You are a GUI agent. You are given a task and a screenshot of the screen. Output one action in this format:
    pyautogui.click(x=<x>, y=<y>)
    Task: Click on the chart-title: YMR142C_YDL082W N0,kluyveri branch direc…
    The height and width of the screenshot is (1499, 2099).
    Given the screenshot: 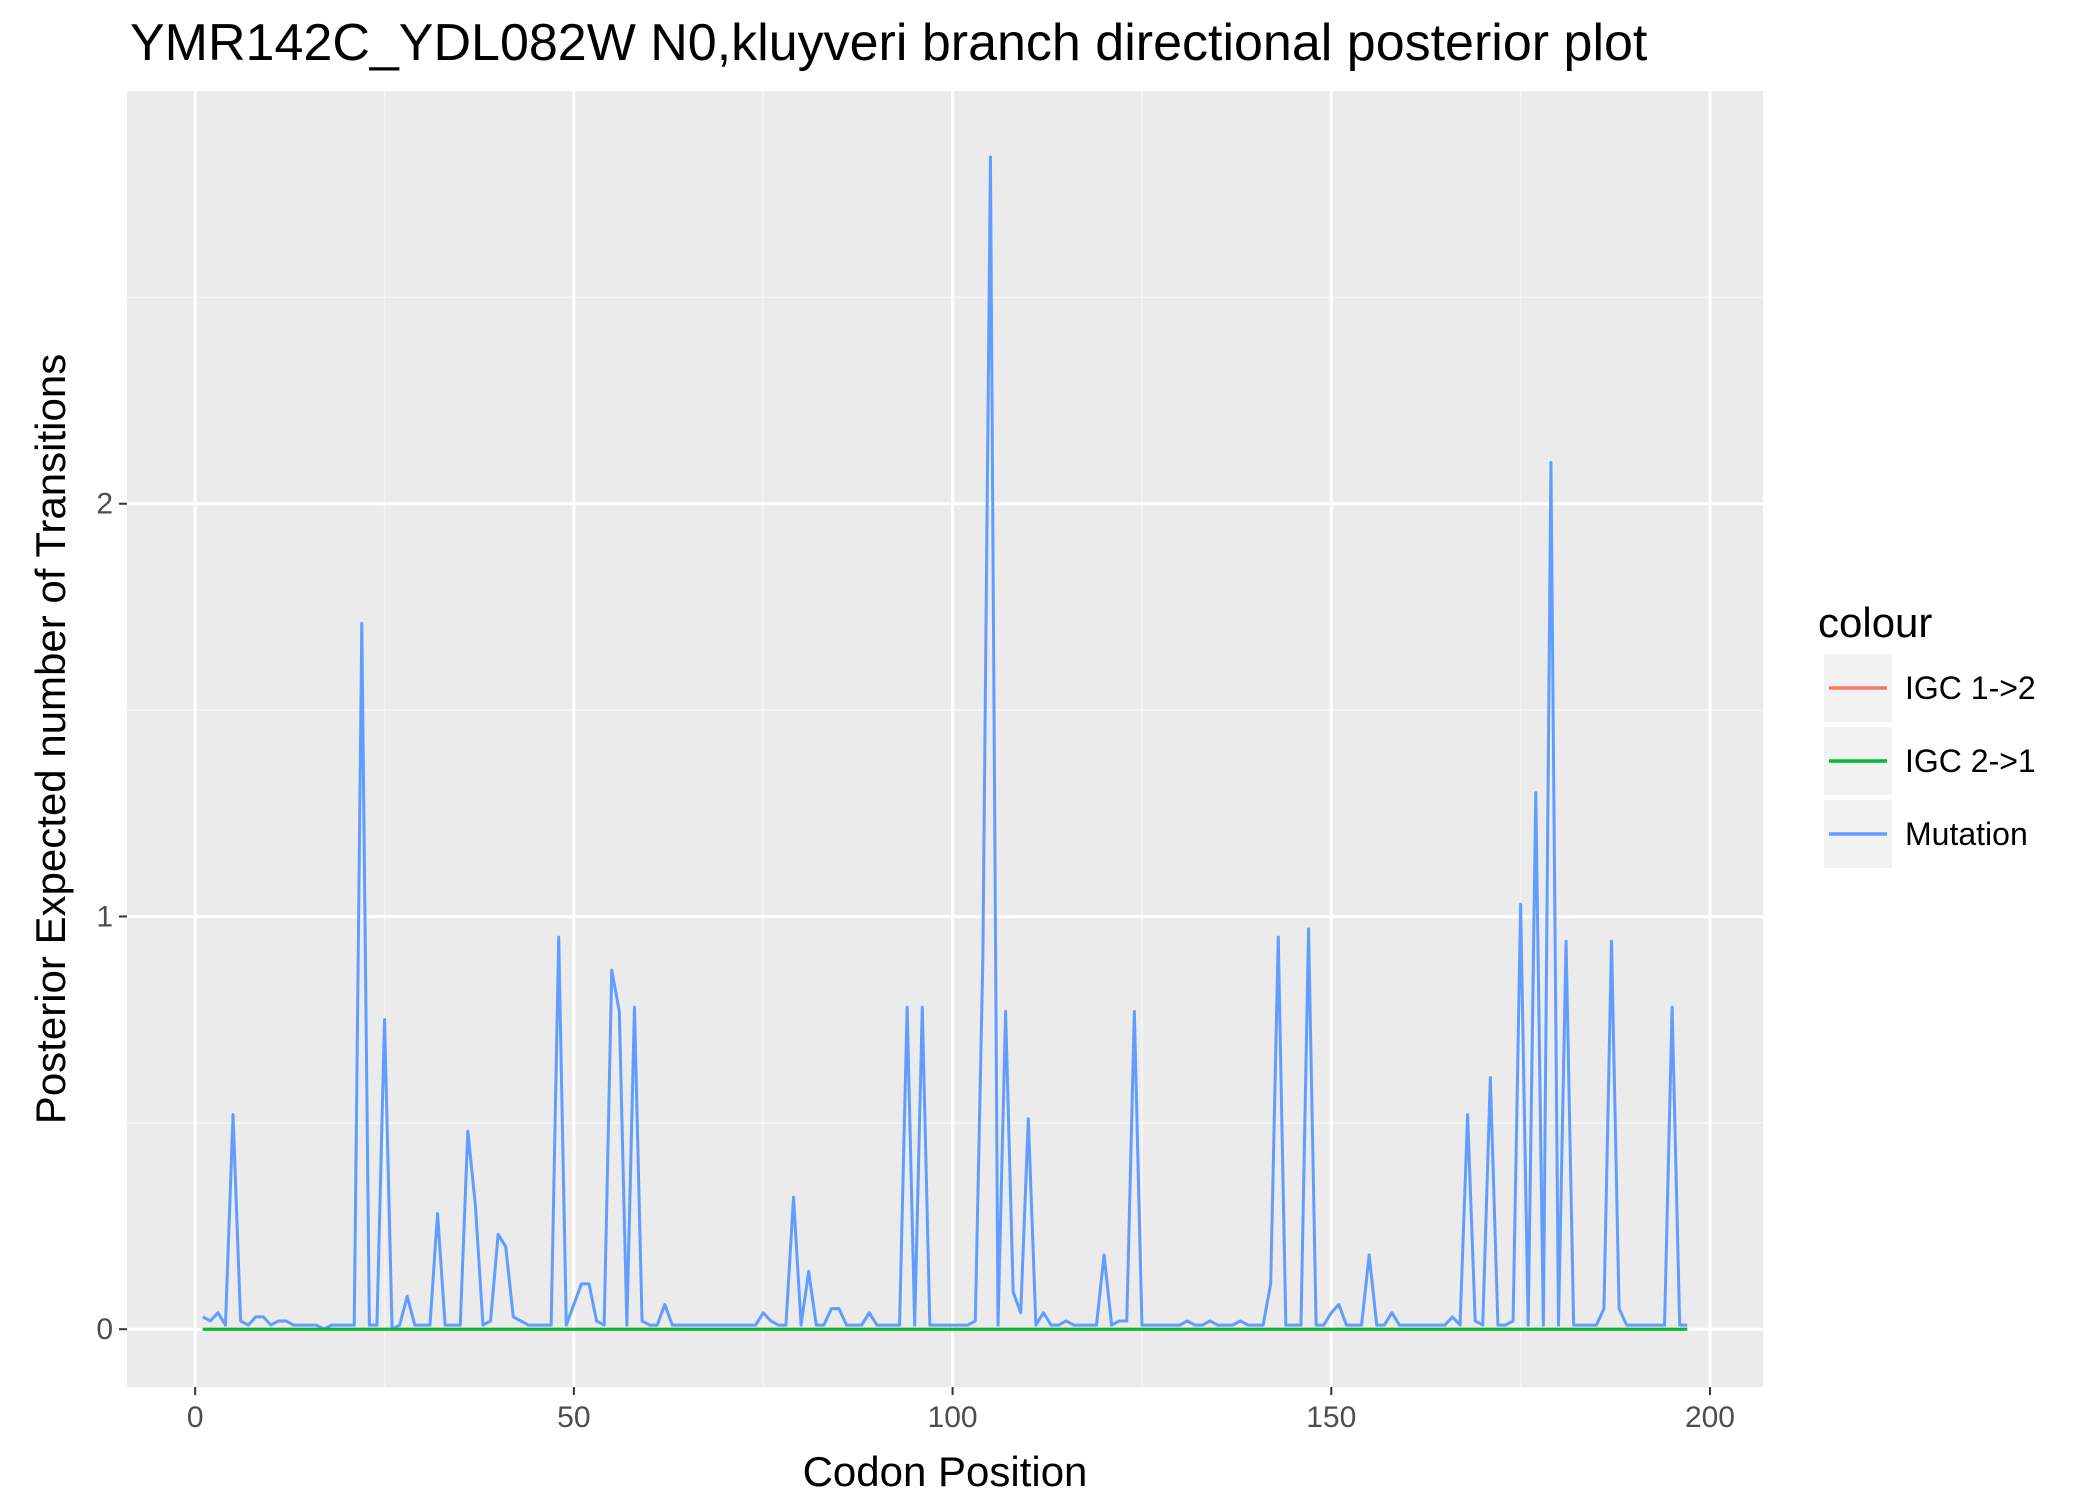 What is the action you would take?
    pyautogui.click(x=889, y=43)
    